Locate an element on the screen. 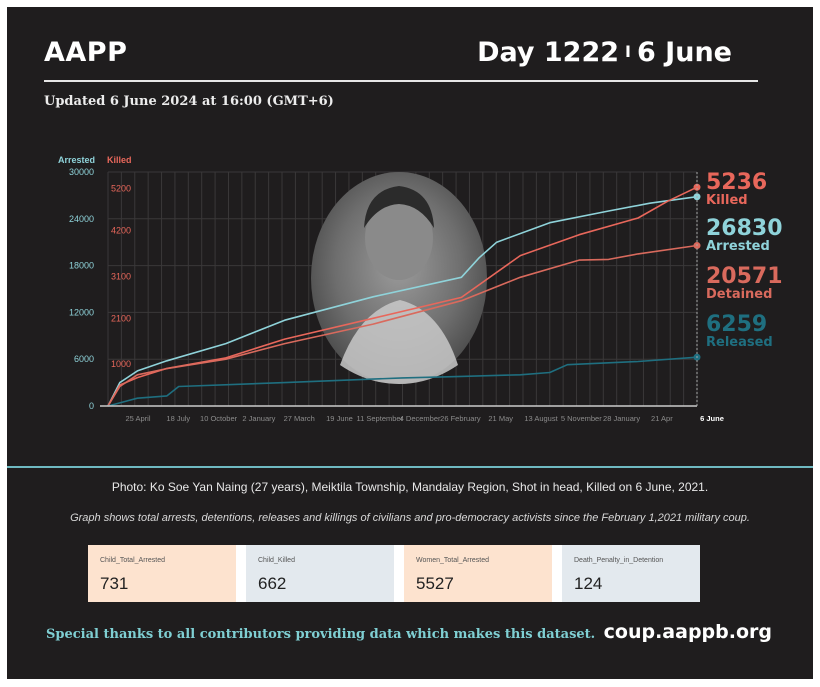  portrait-shoulders is located at coordinates (399, 342).